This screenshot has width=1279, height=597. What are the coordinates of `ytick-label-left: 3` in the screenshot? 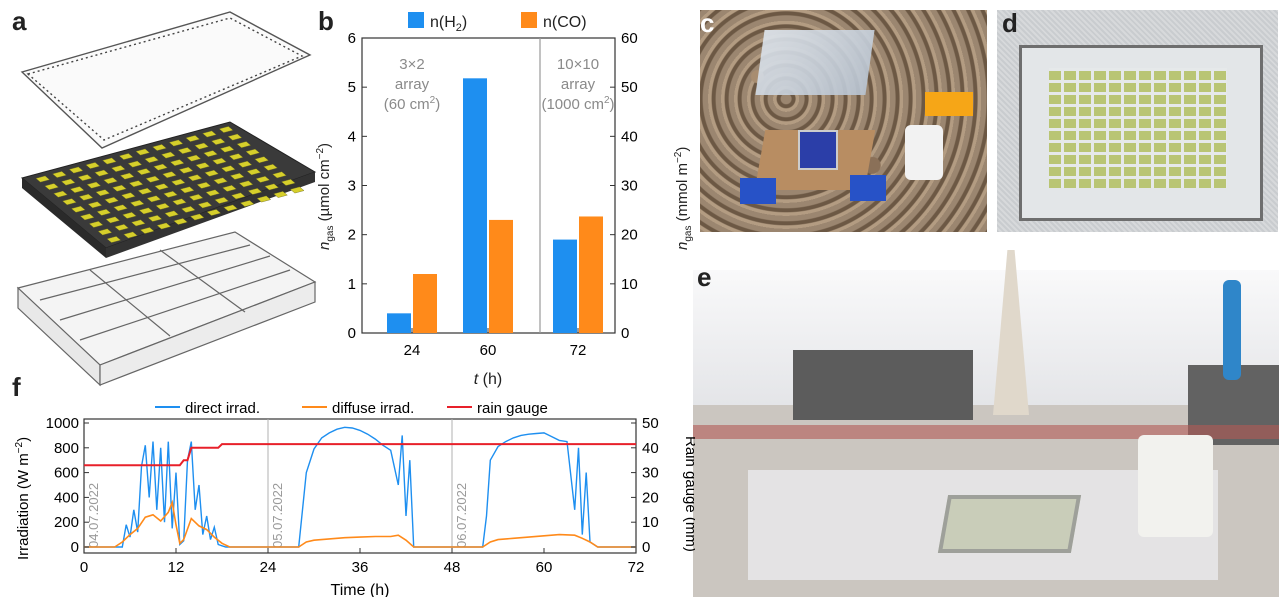 It's located at (352, 186).